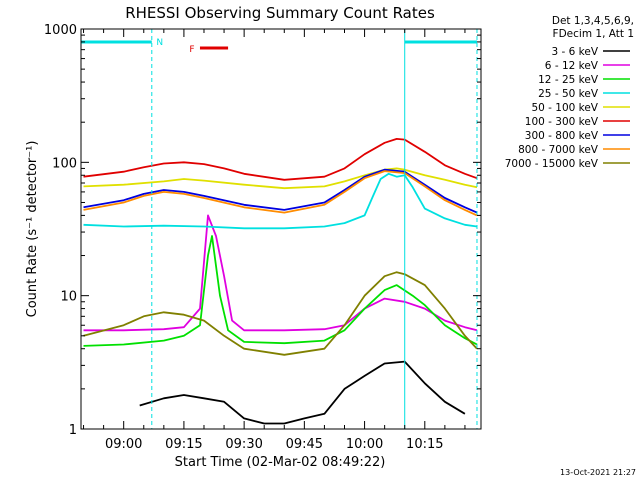  I want to click on legend-header: Det 1,3,4,5,6,9,, so click(593, 21).